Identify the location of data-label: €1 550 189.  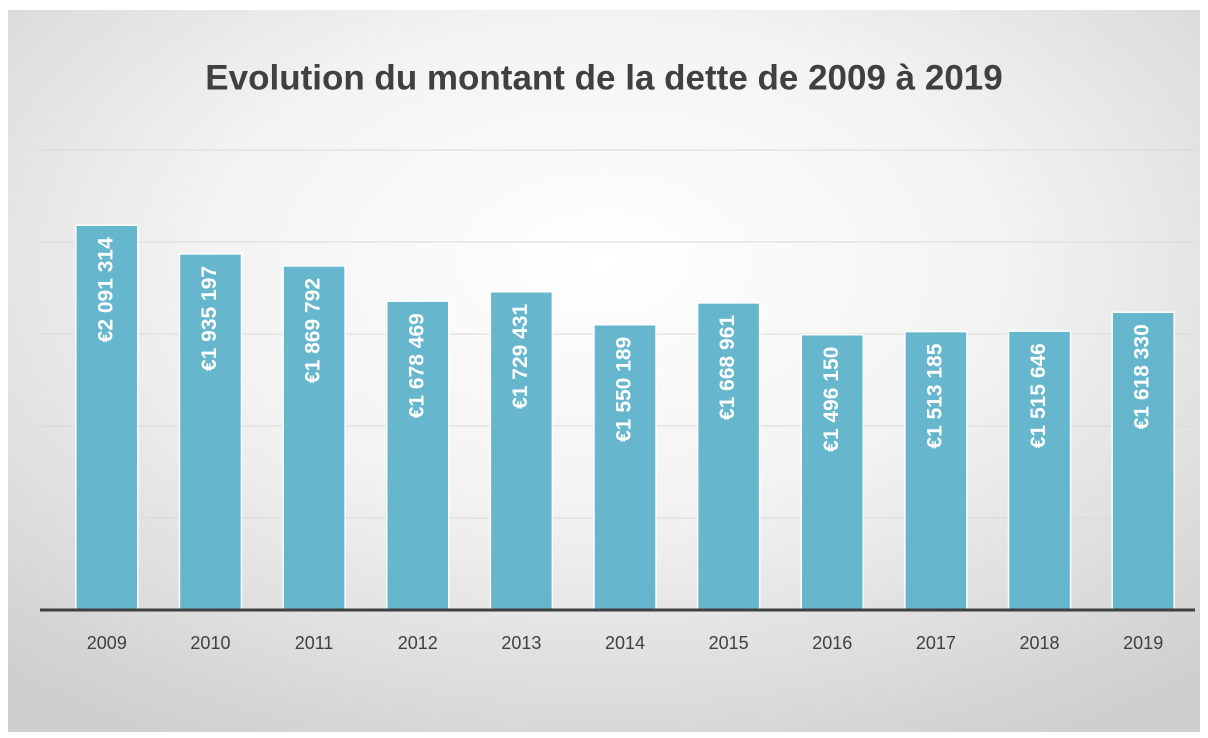
(624, 389).